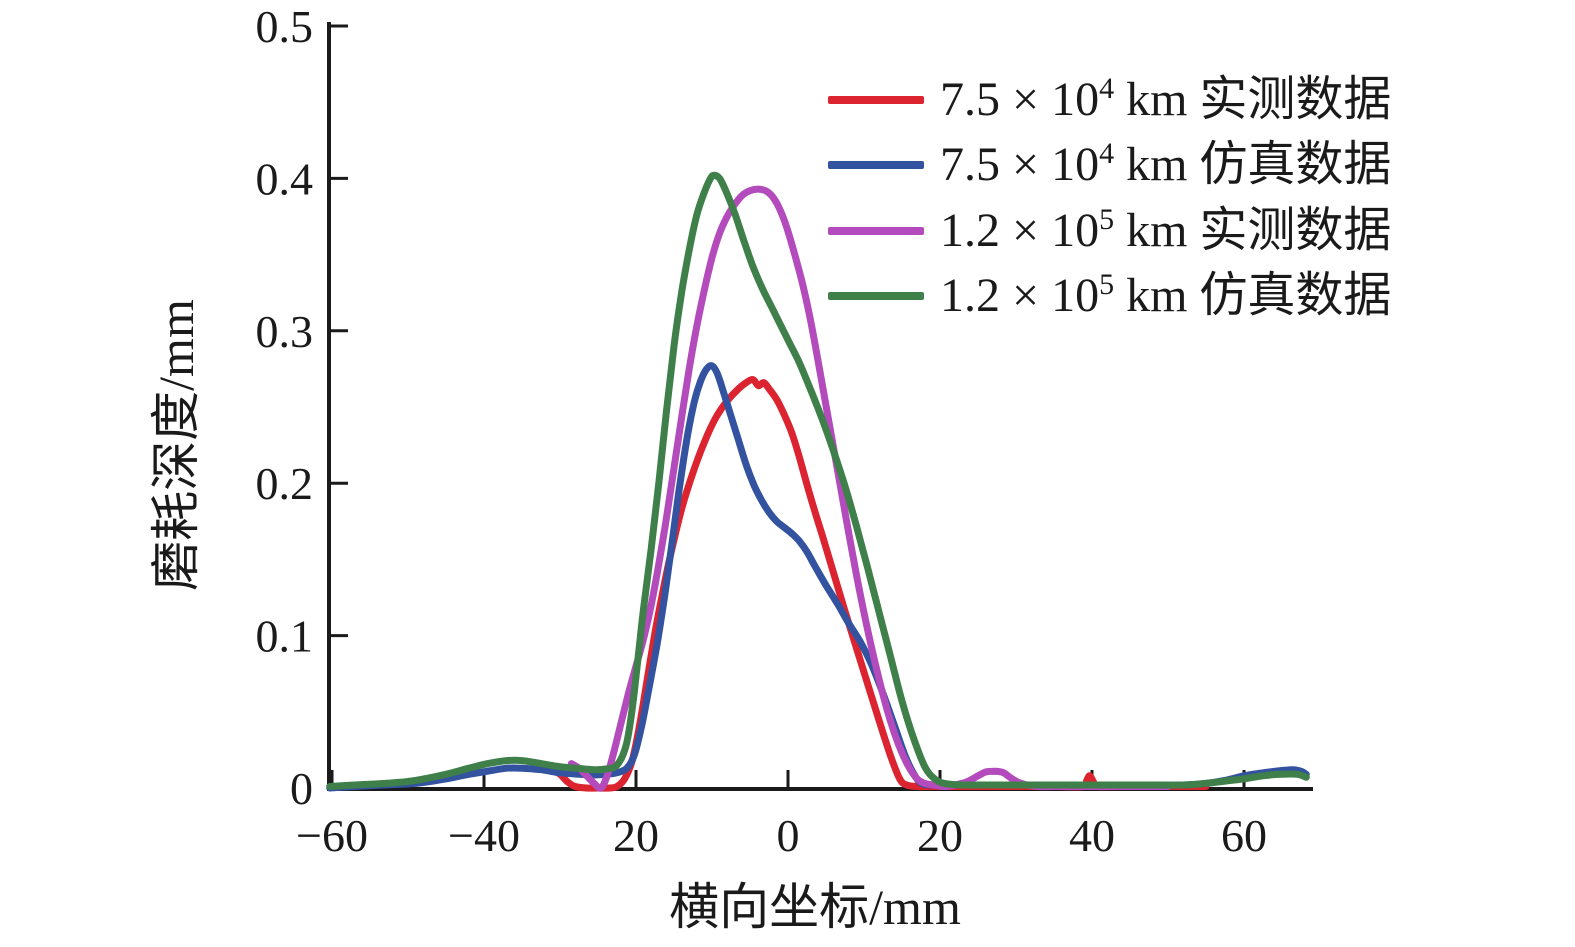 The height and width of the screenshot is (947, 1575). What do you see at coordinates (940, 835) in the screenshot?
I see `x-tick-label-4: 20` at bounding box center [940, 835].